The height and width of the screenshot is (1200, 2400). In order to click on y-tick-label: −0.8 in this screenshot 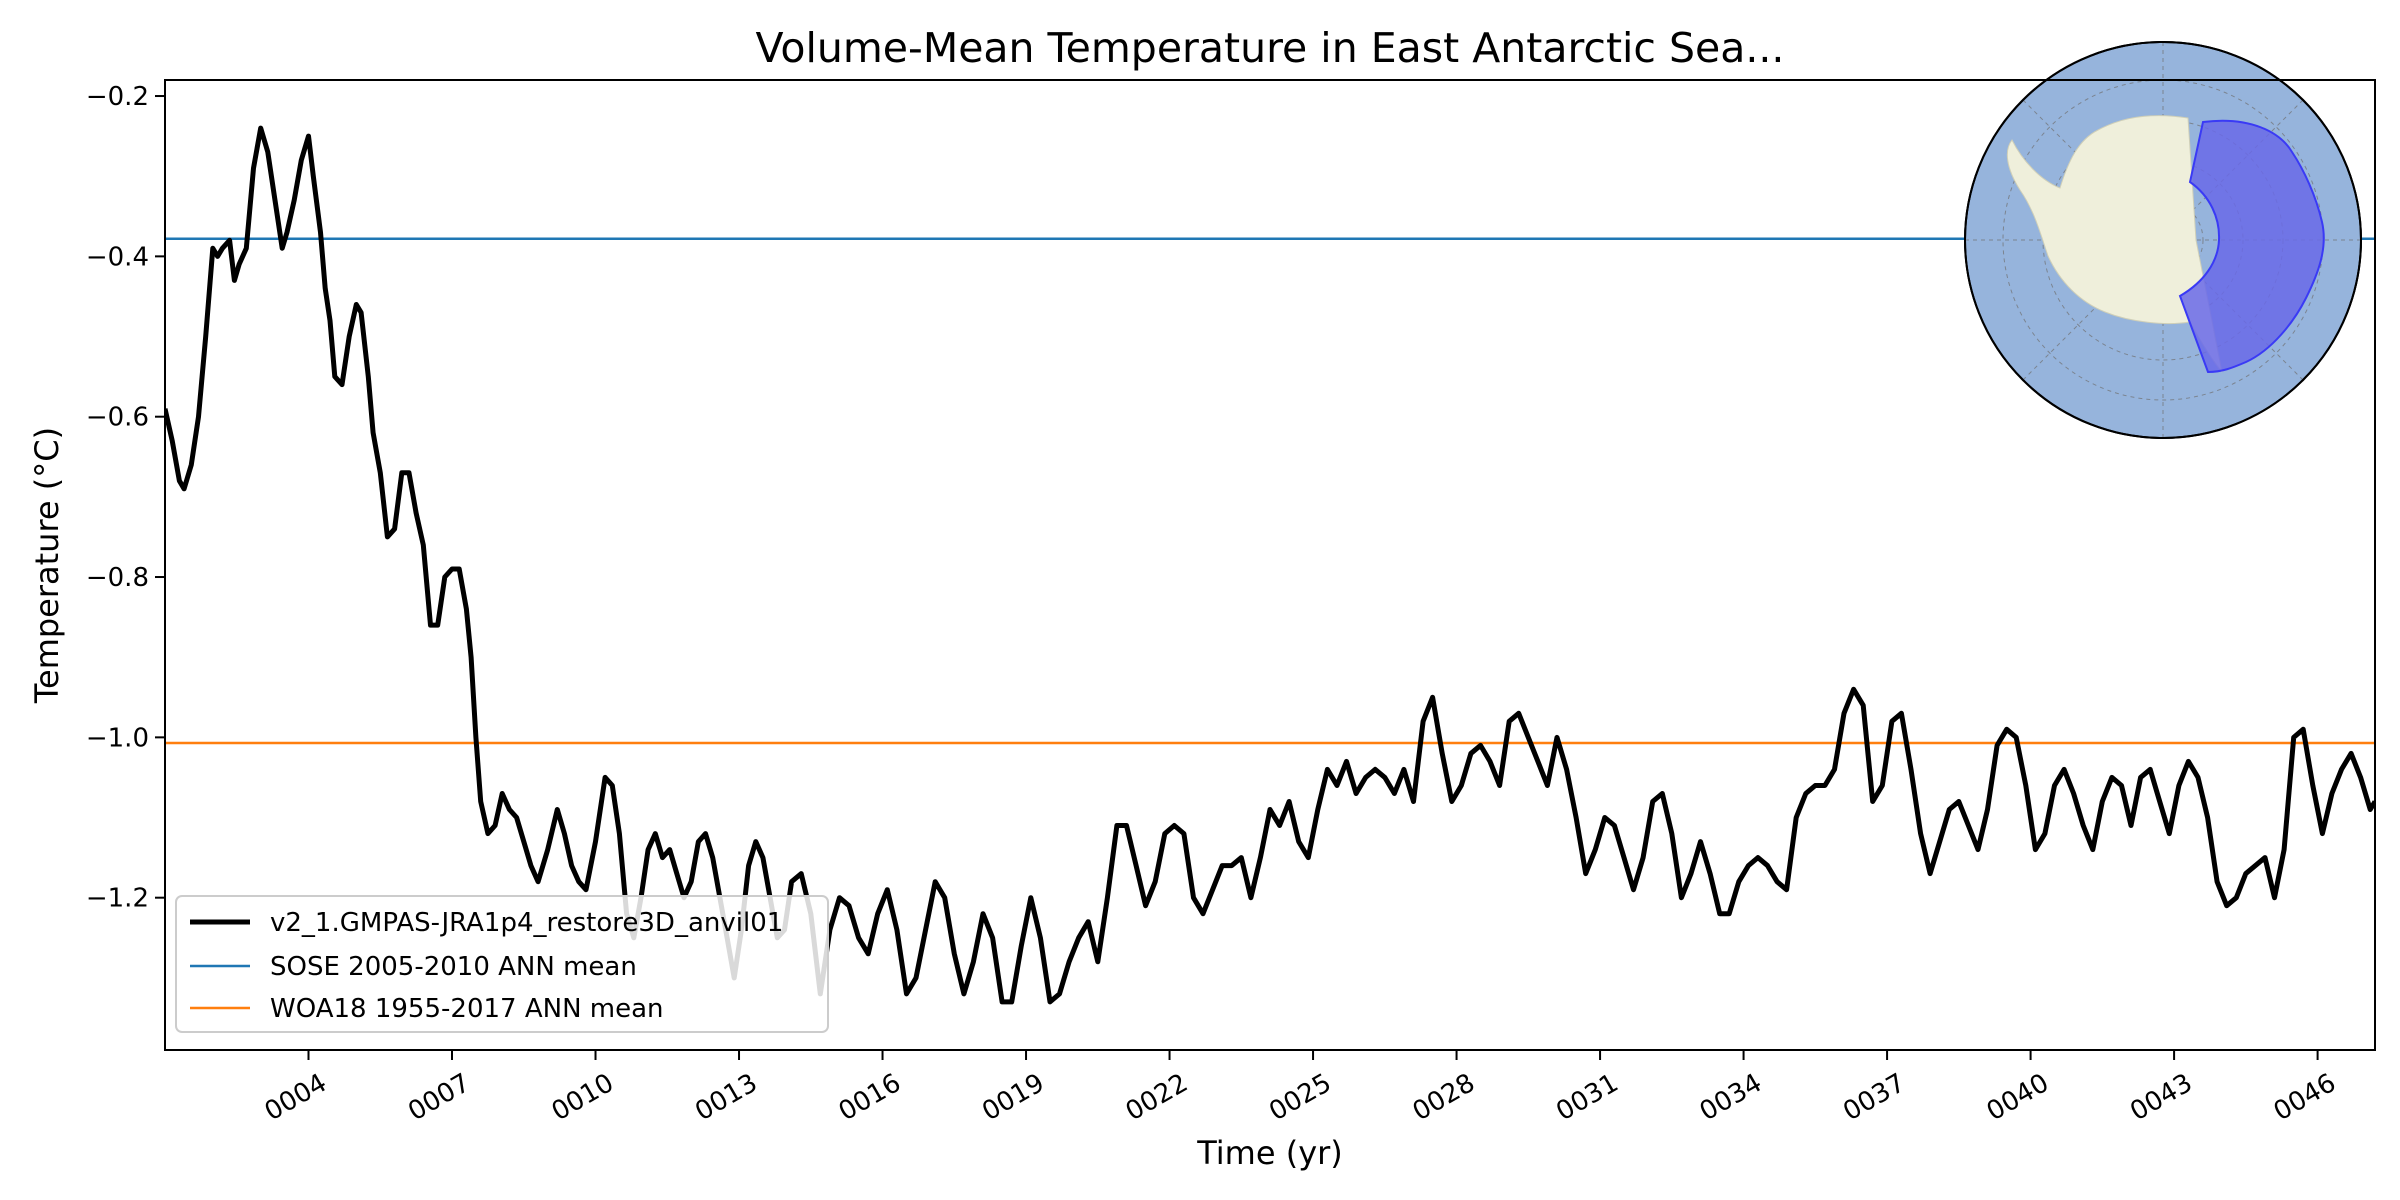, I will do `click(117, 578)`.